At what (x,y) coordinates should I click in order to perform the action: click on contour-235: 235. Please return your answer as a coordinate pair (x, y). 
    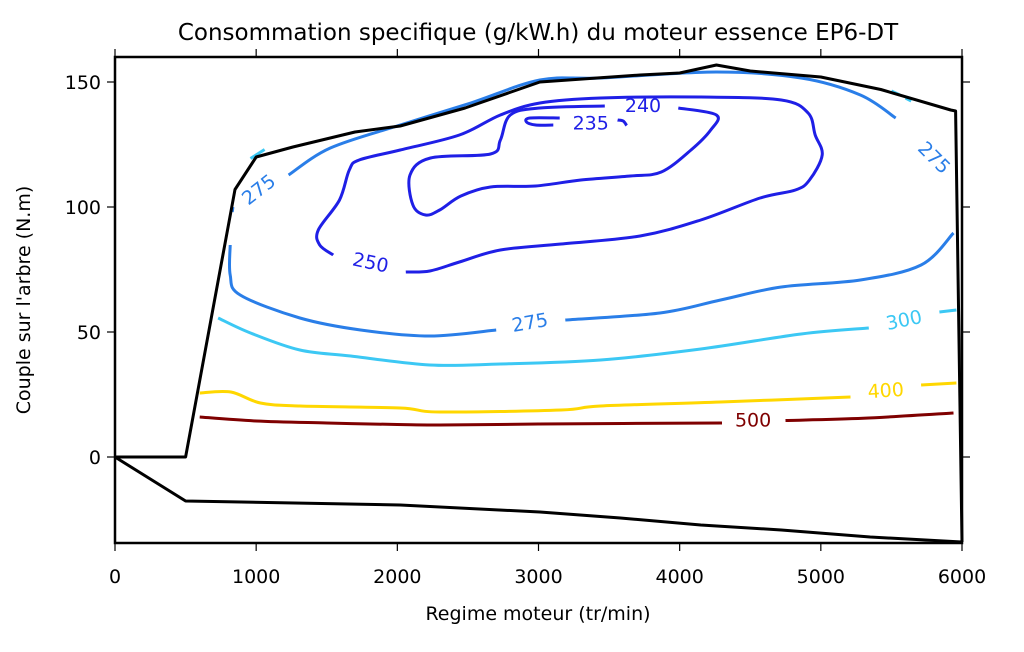
    Looking at the image, I should click on (576, 124).